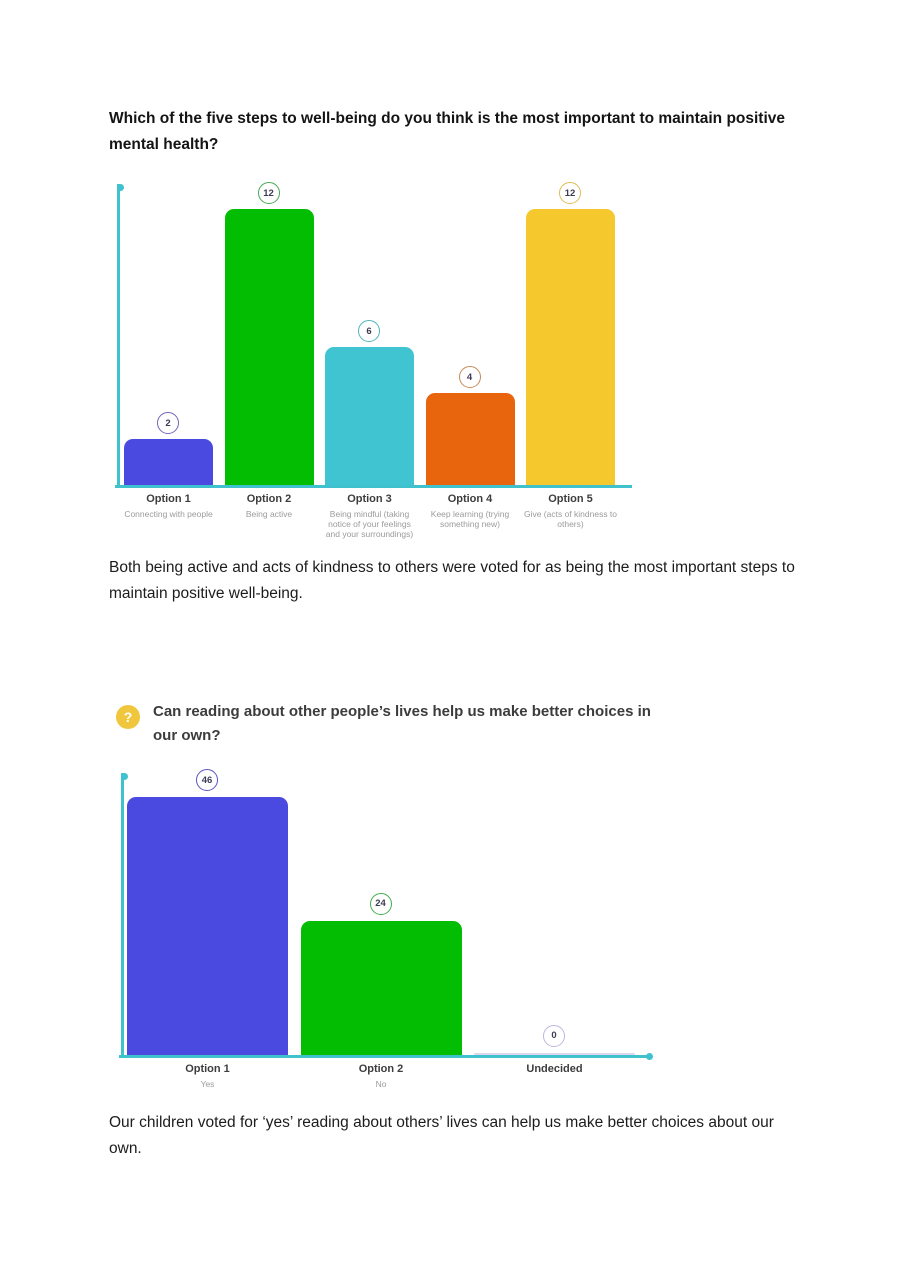  I want to click on category-sublabel: No, so click(381, 1084).